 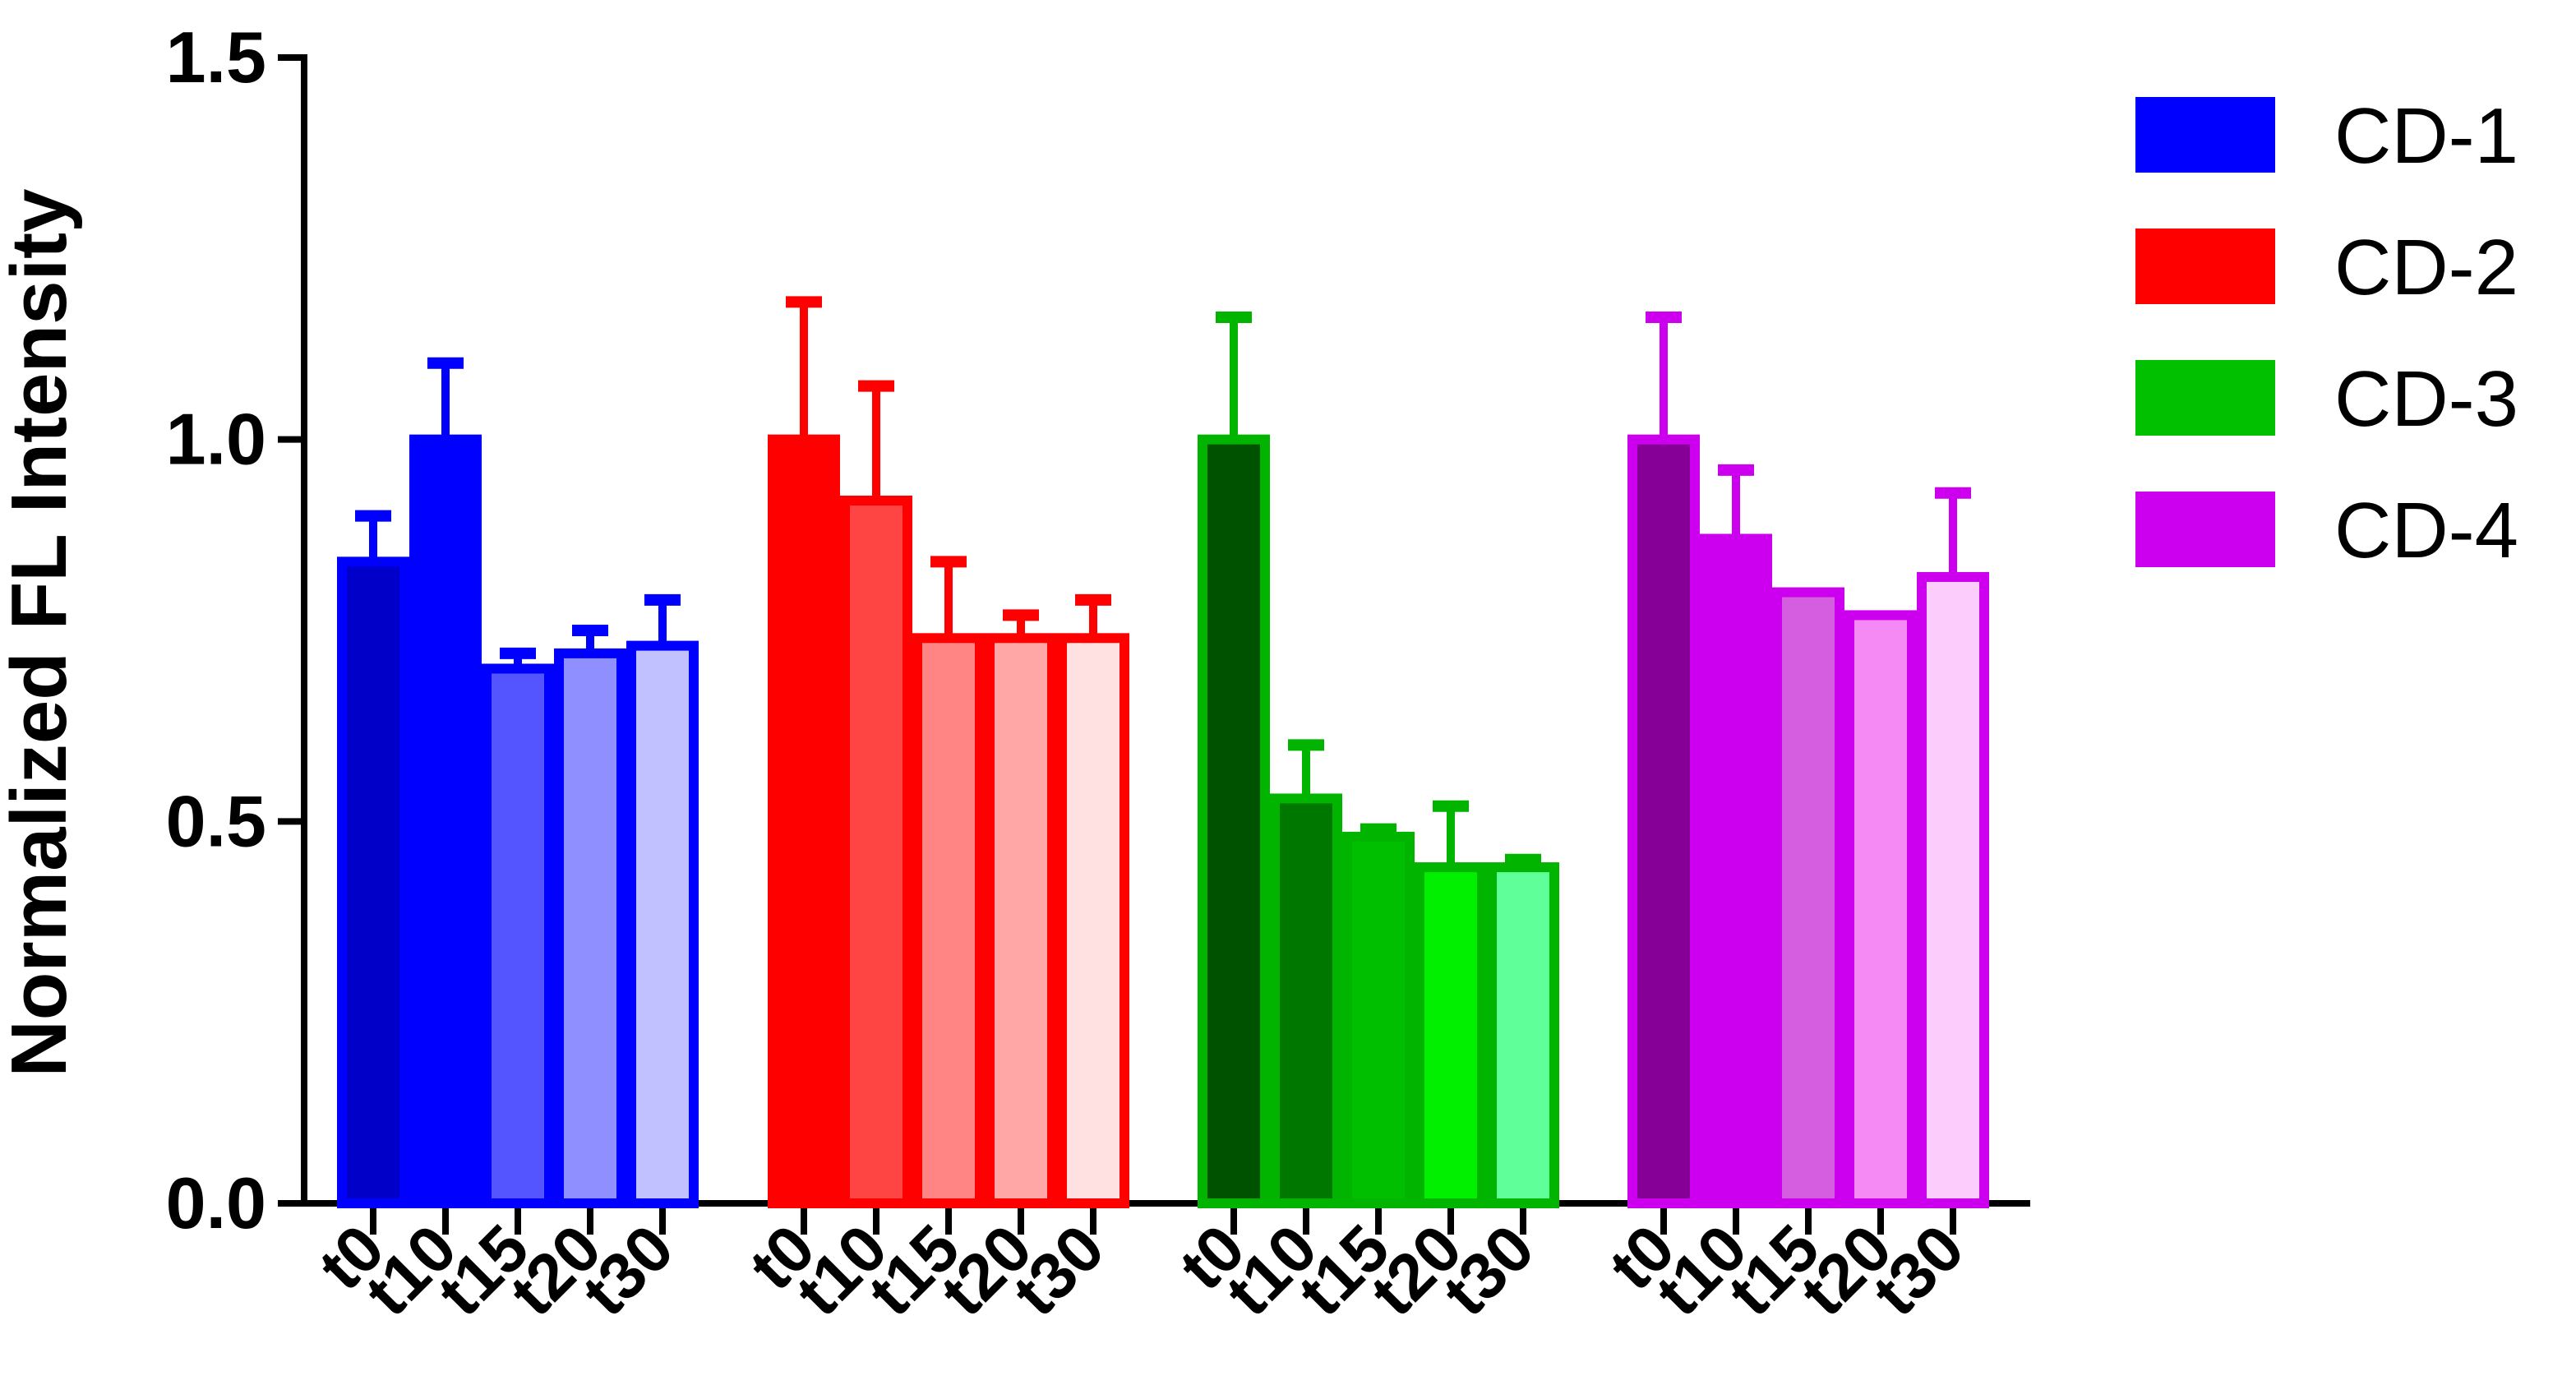 What do you see at coordinates (216, 820) in the screenshot?
I see `y-tick-label: 0.5` at bounding box center [216, 820].